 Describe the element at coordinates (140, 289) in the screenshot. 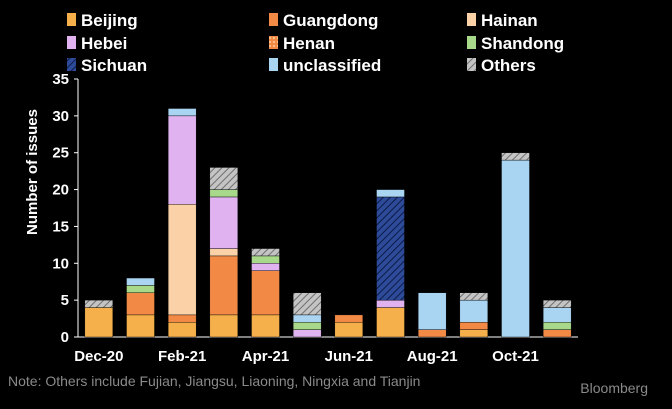

I see `bar-jan-21-shandong` at that location.